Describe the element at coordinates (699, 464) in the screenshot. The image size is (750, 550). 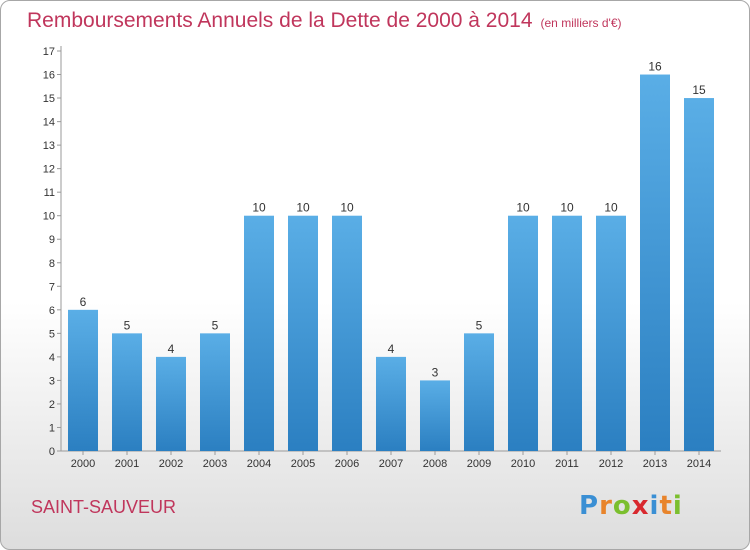
I see `x-tick-label: 2014` at that location.